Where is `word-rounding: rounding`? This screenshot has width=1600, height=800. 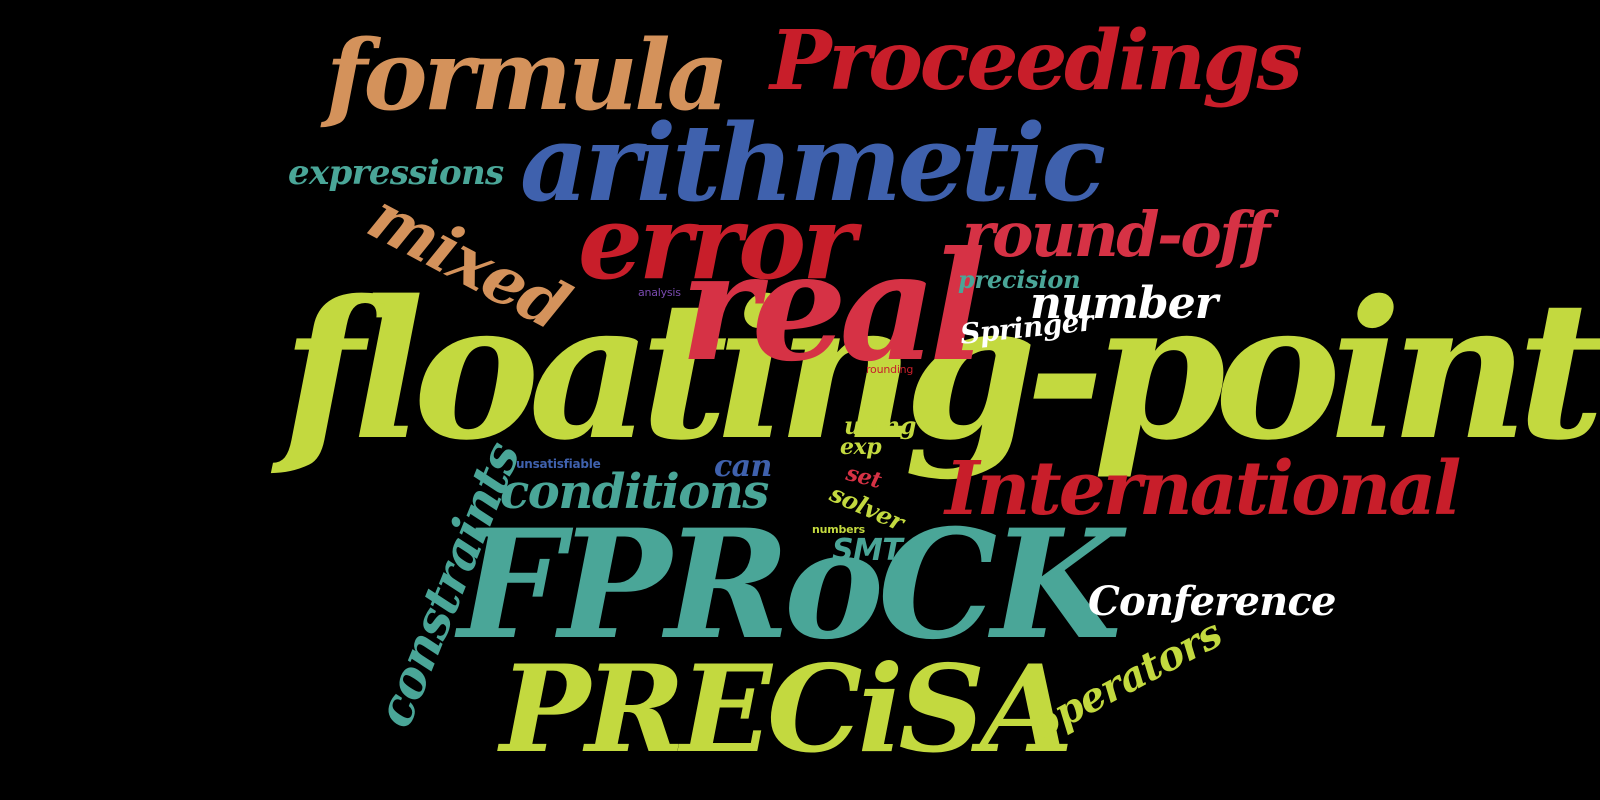
word-rounding: rounding is located at coordinates (890, 369).